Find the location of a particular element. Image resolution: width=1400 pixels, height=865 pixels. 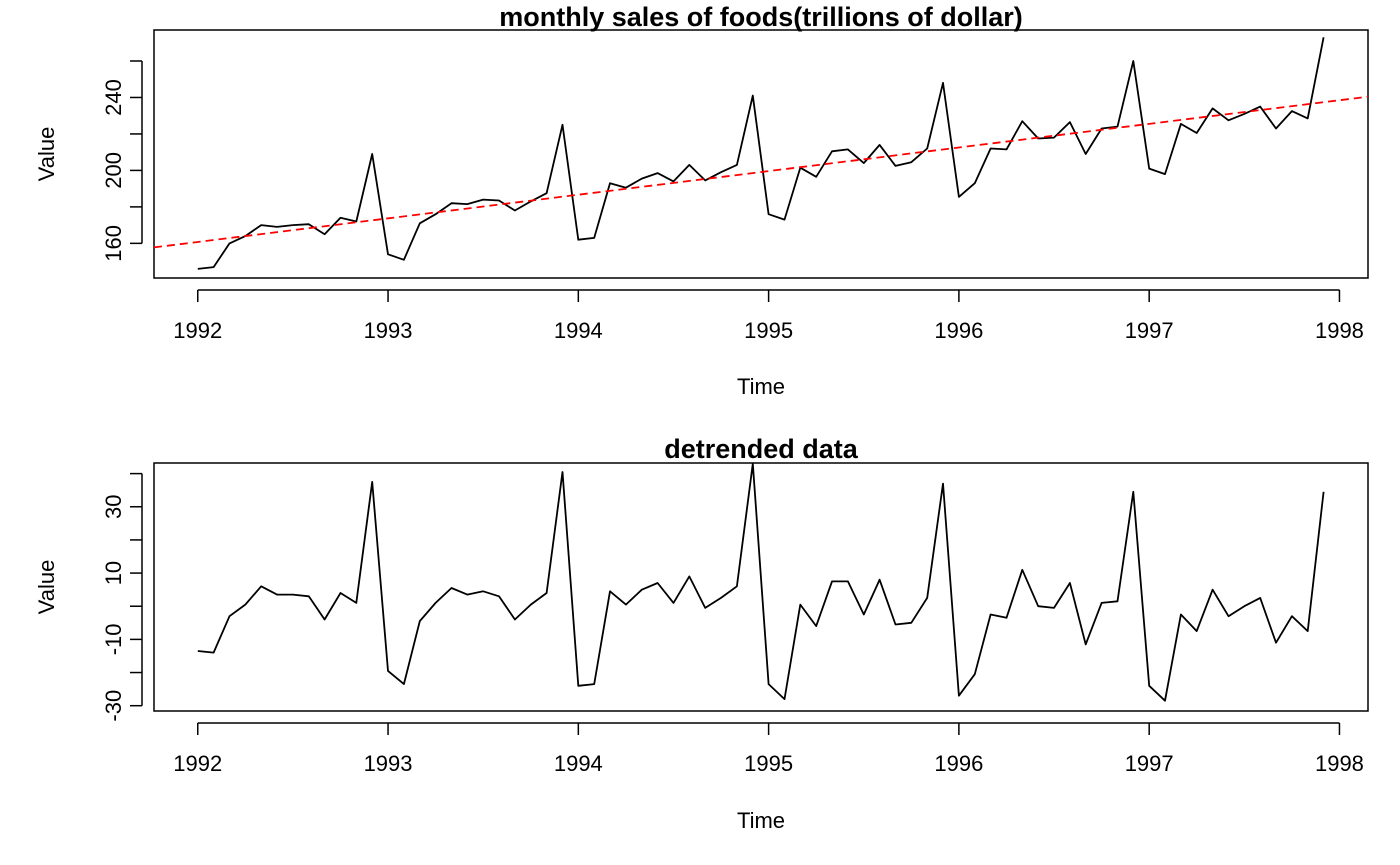

panel-title: detrended data is located at coordinates (761, 449).